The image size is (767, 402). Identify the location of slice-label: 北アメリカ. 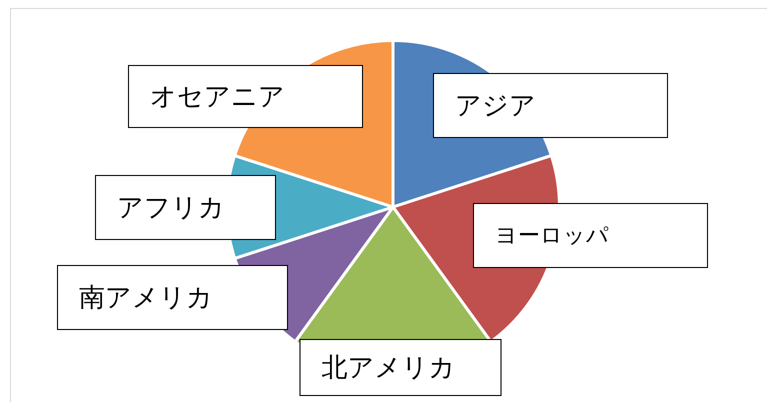
(389, 367).